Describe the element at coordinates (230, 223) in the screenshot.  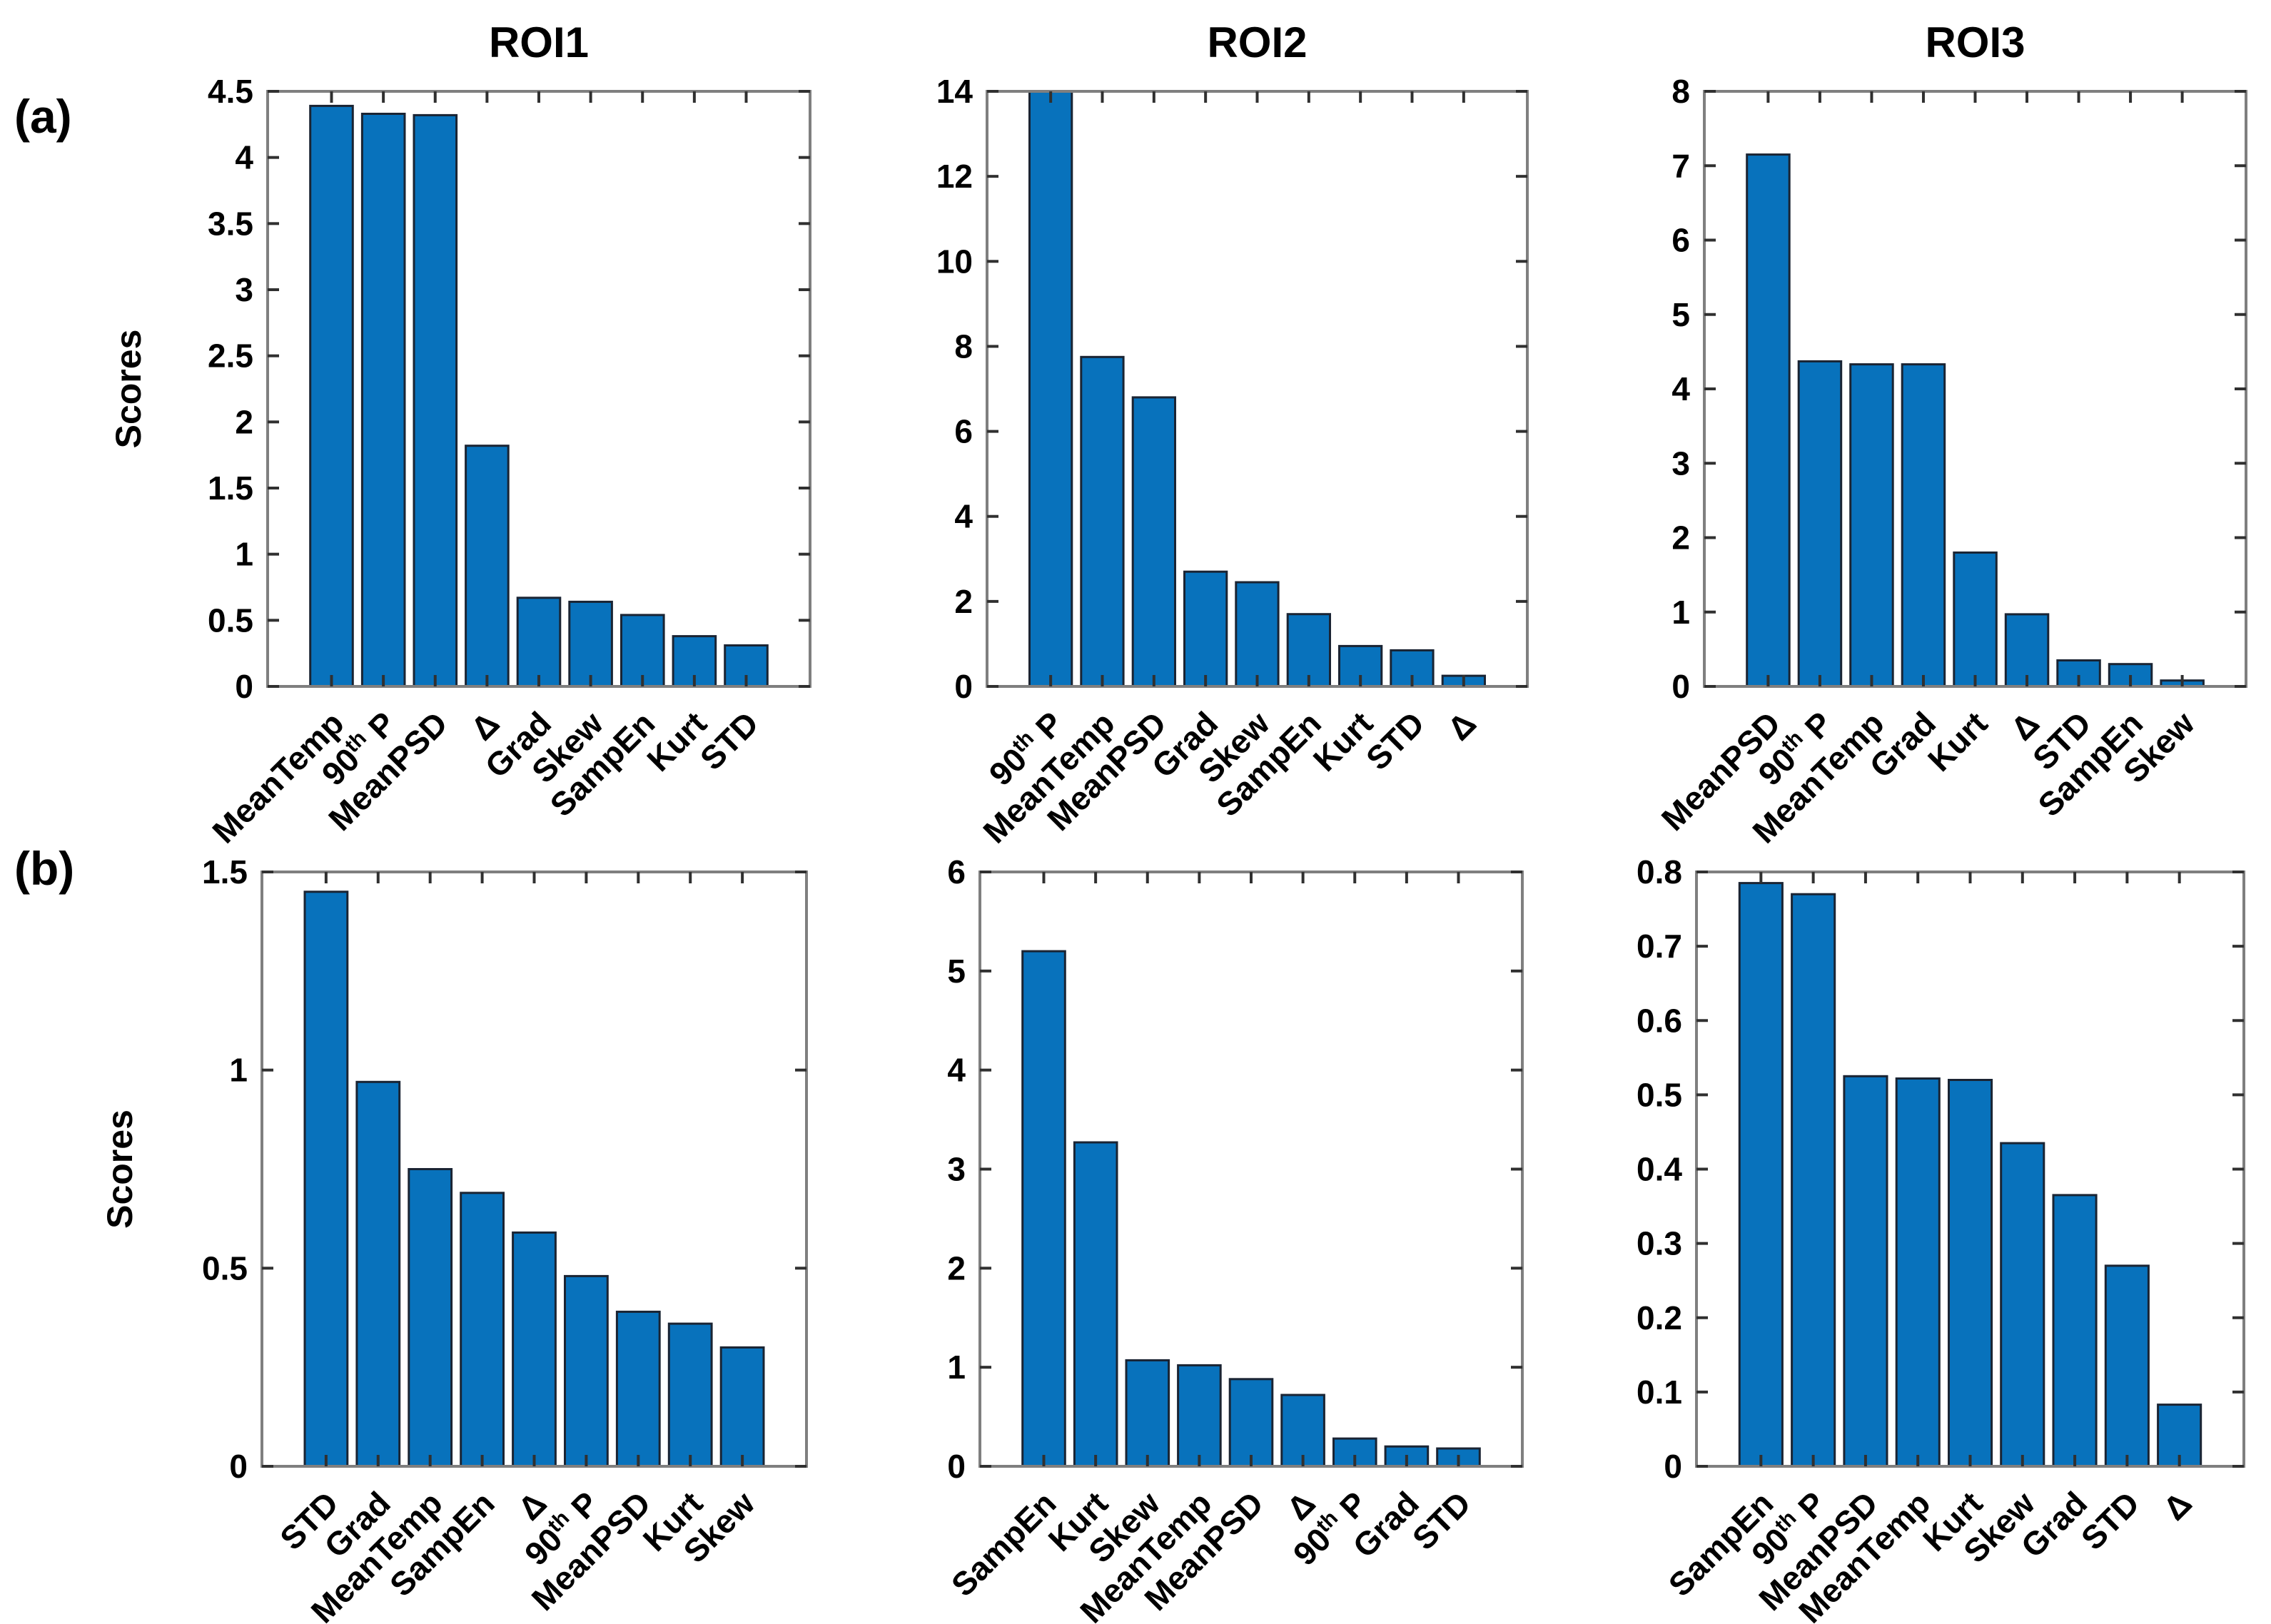
I see `y-tick-label: 3.5` at that location.